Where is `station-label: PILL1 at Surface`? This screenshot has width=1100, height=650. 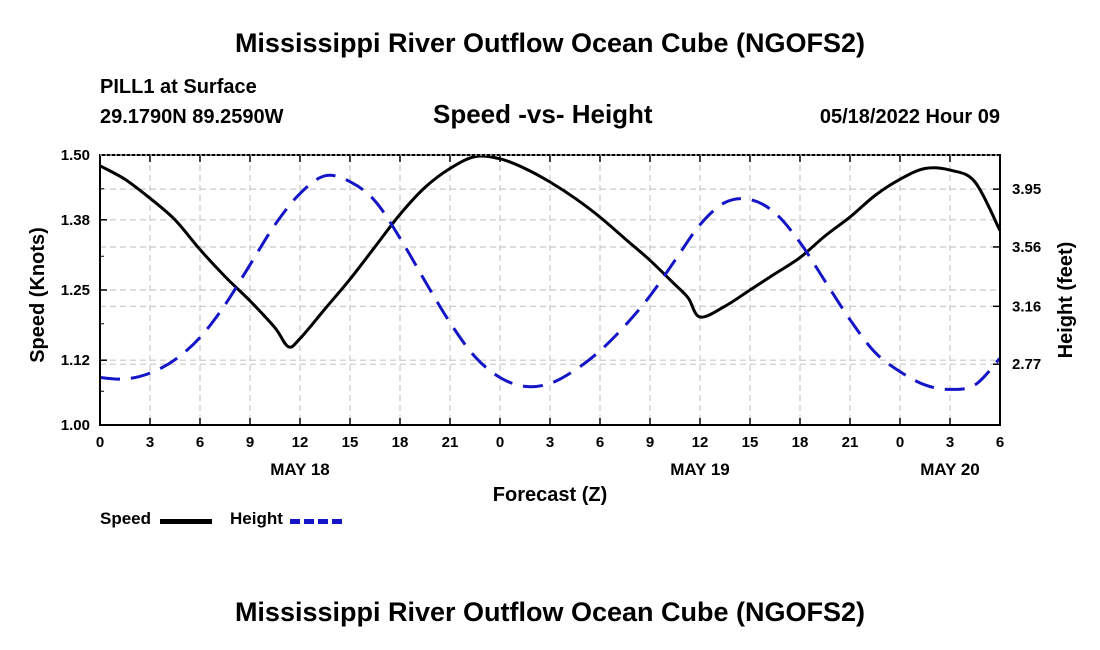
station-label: PILL1 at Surface is located at coordinates (178, 87).